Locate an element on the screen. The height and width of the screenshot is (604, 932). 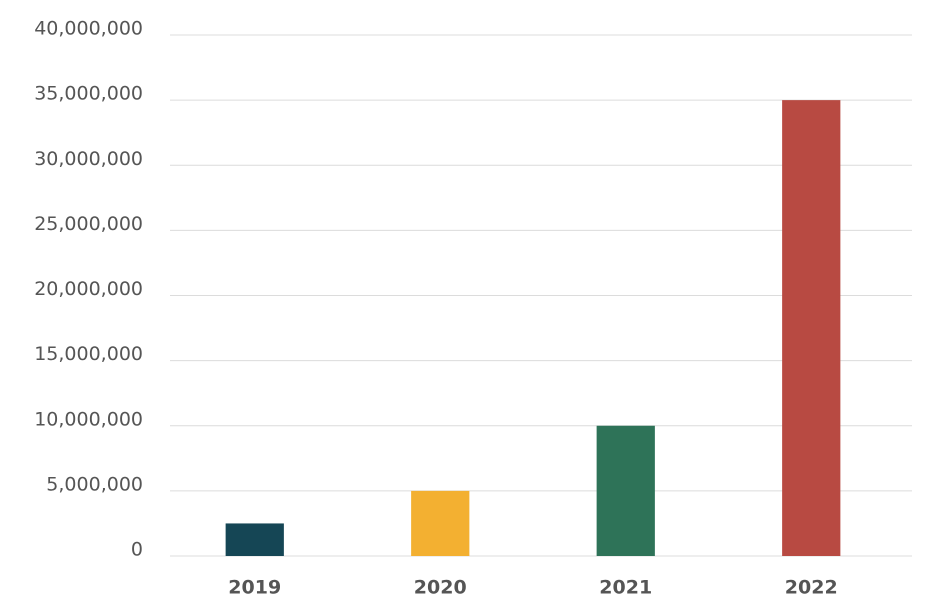
x-tick-label: 2019 is located at coordinates (254, 588).